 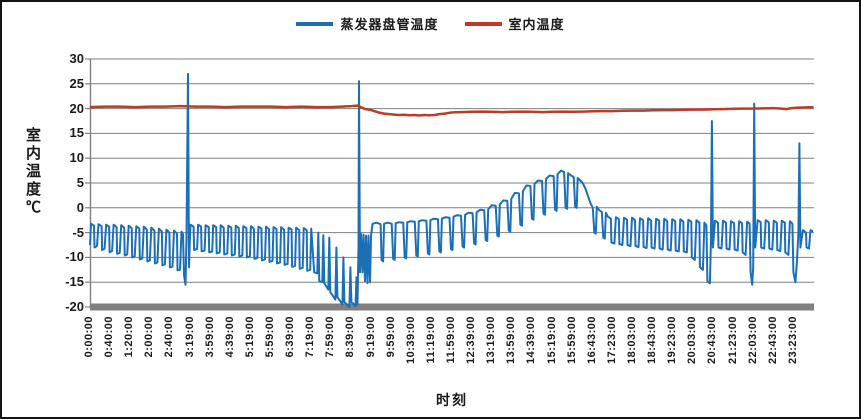 I want to click on x-tick-label: 9:19:00, so click(x=370, y=337).